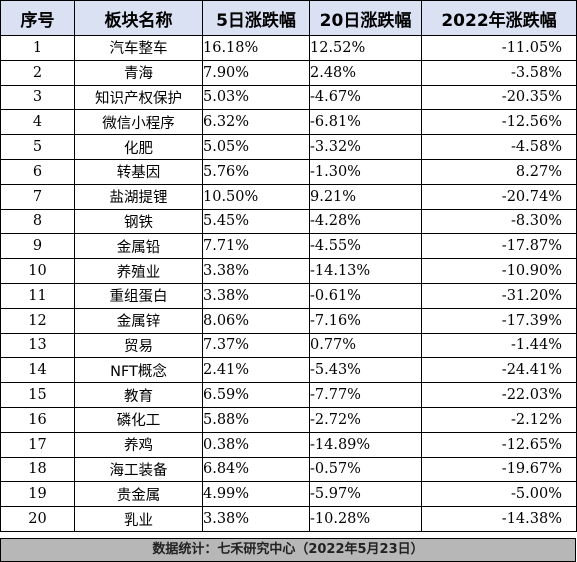  Describe the element at coordinates (365, 370) in the screenshot. I see `cell-20day-change: -5.43%` at that location.